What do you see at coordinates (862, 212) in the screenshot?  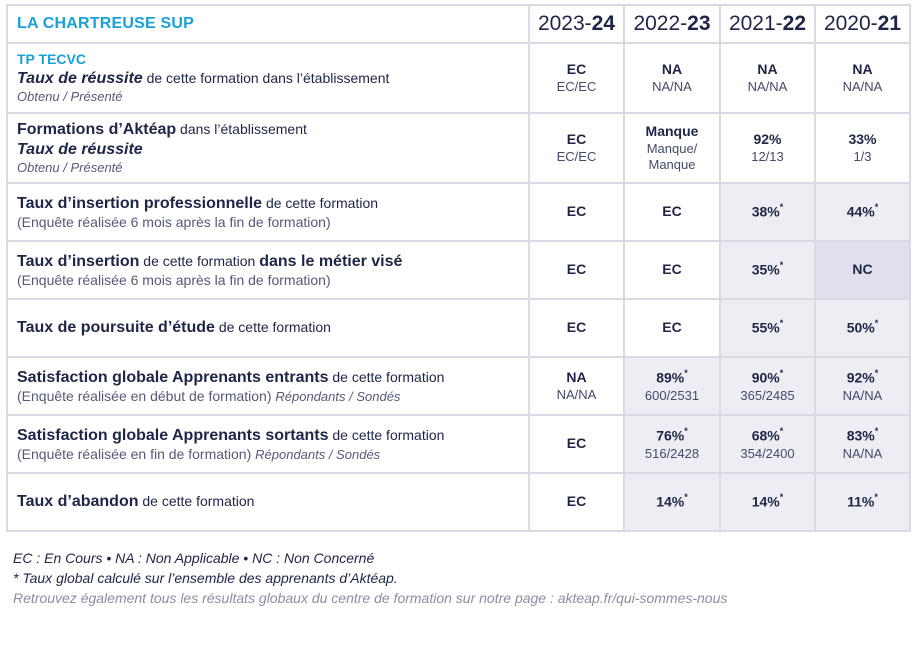 I see `value-cell: 44%*` at bounding box center [862, 212].